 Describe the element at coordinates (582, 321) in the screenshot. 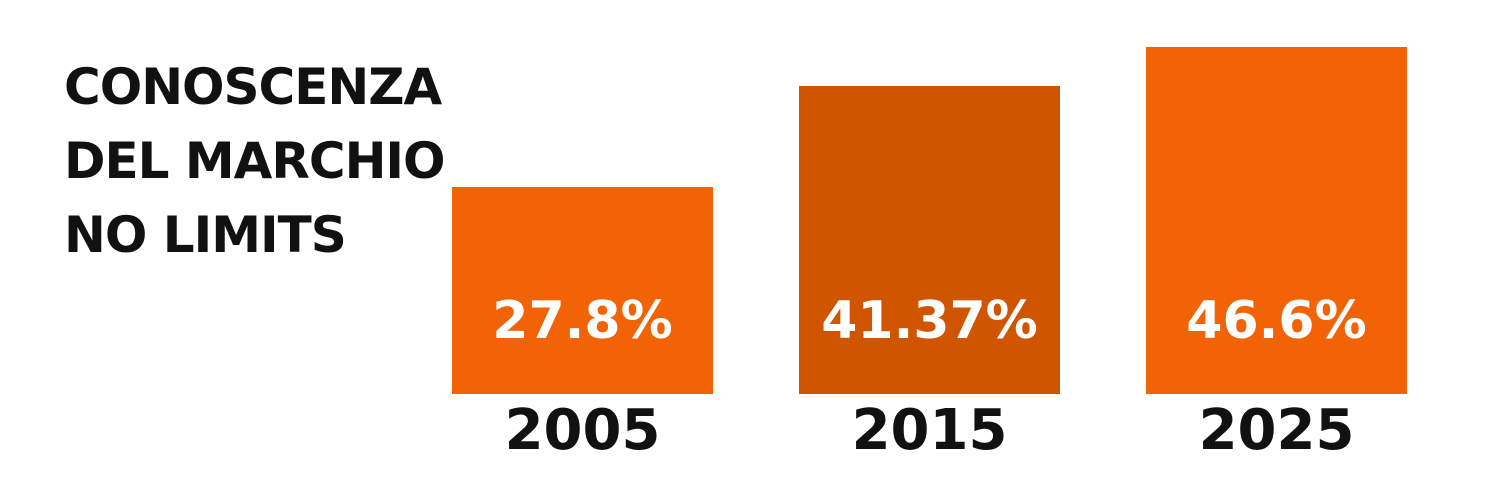

I see `value-label: 27.8%` at that location.